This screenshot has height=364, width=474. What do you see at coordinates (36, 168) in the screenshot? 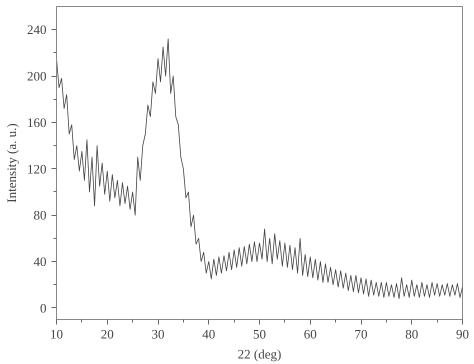
I see `y-tick-label: 120` at bounding box center [36, 168].